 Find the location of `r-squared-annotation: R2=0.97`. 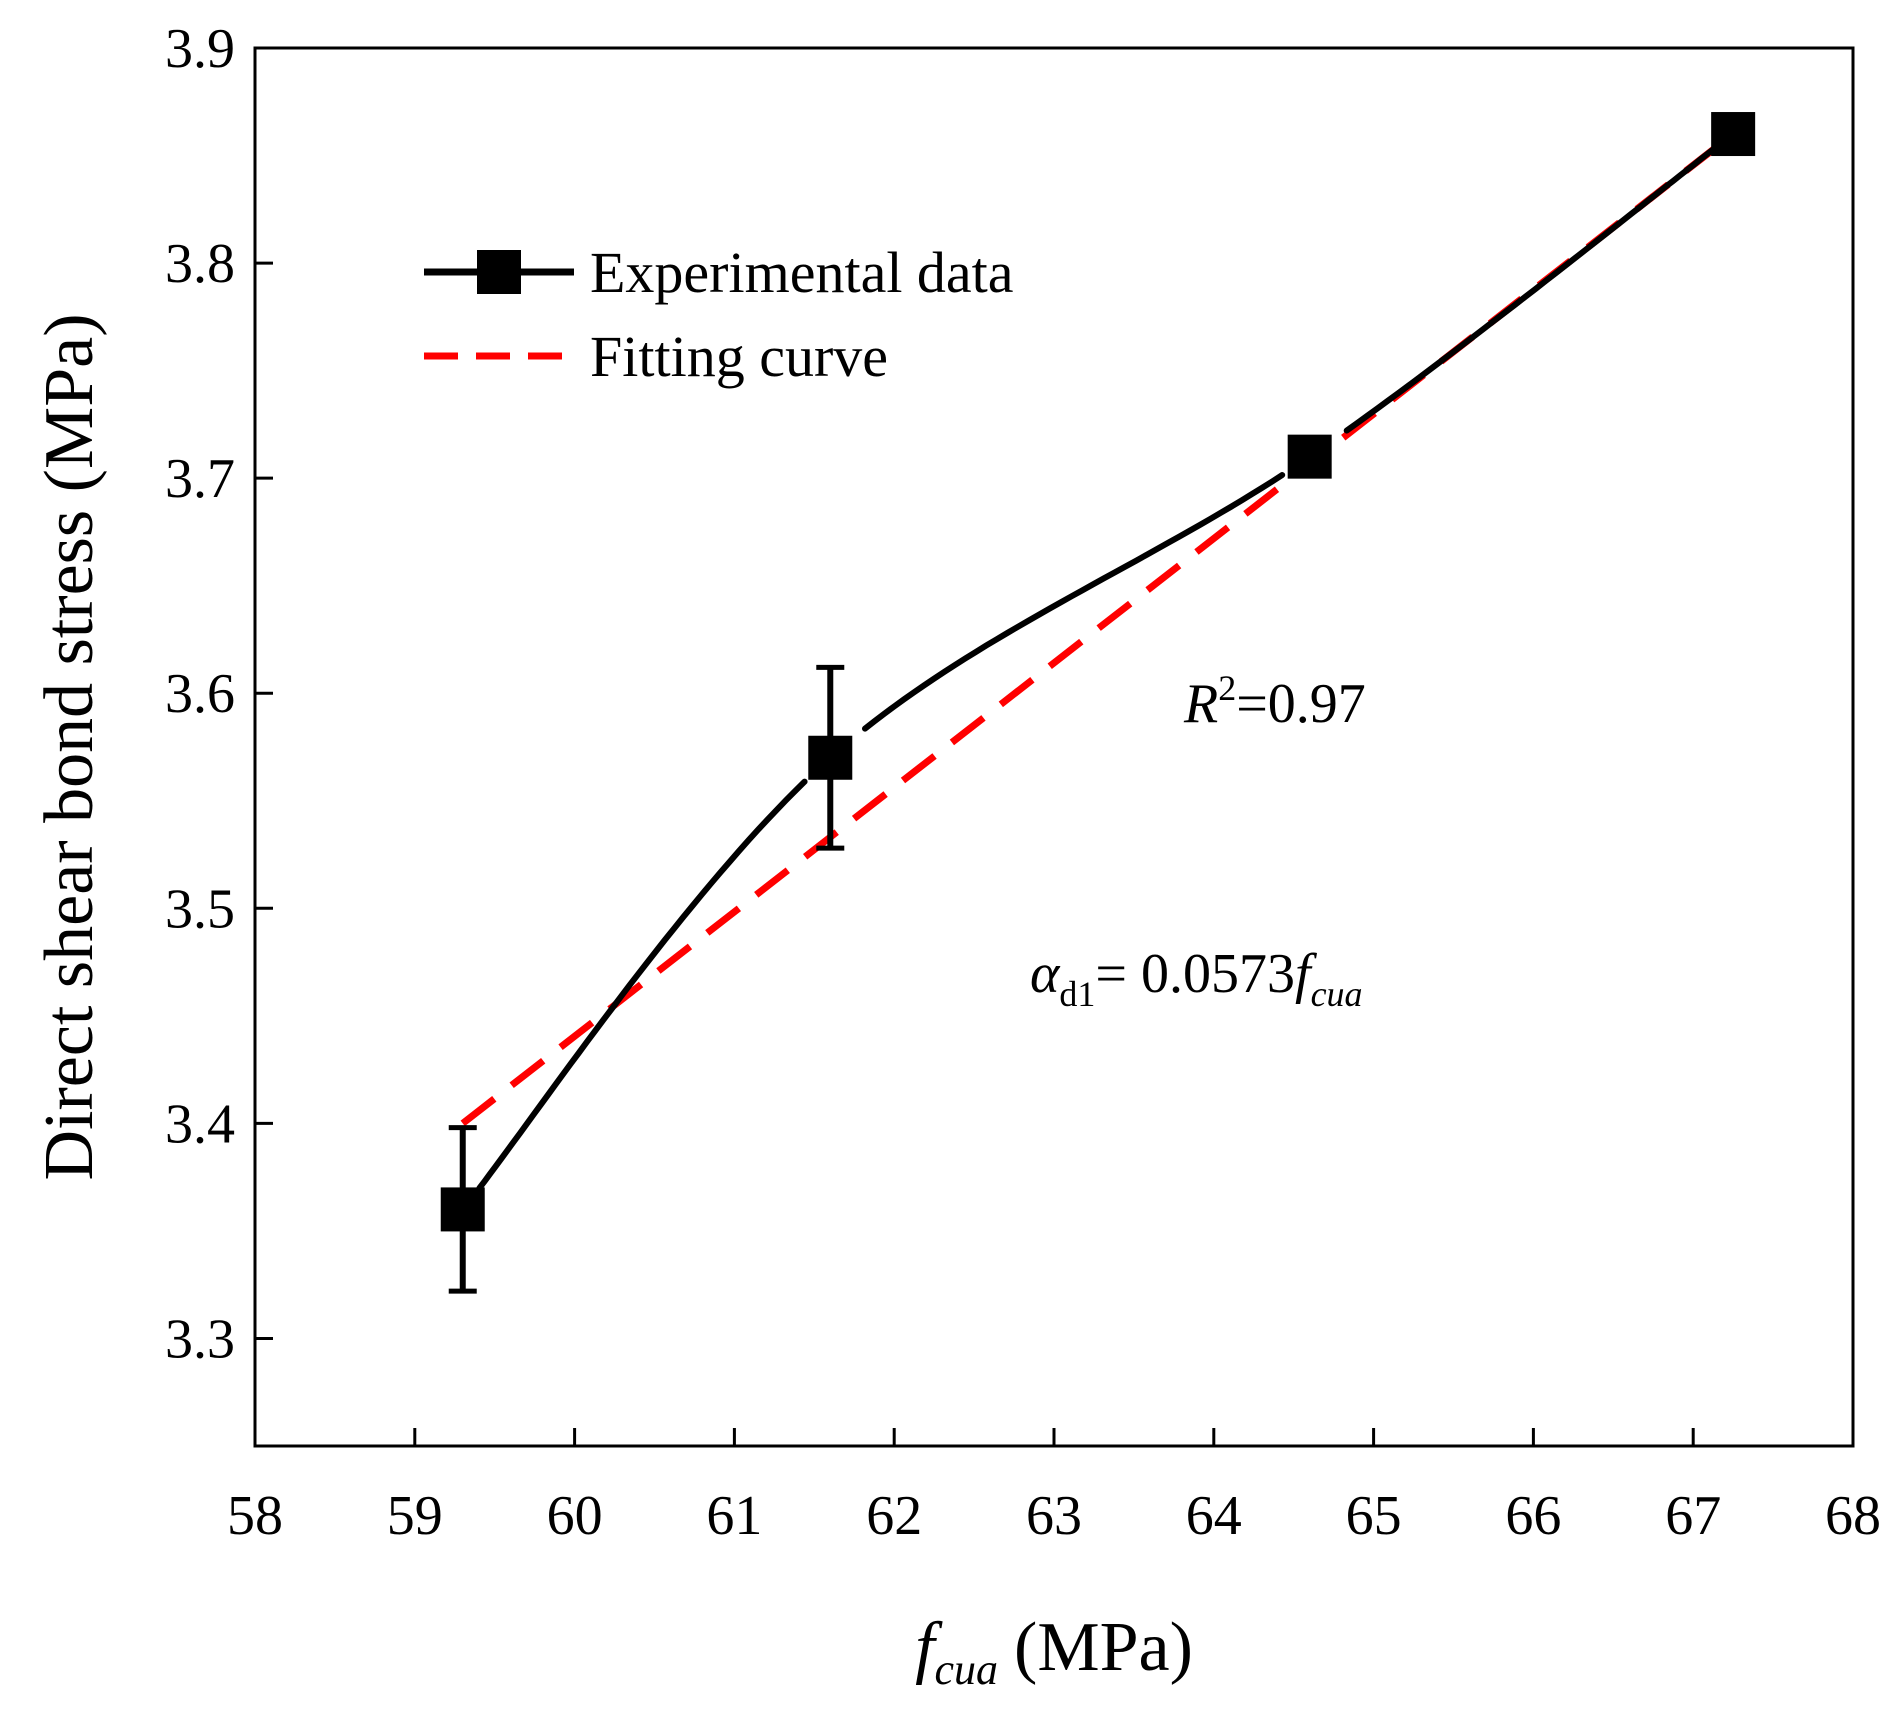

r-squared-annotation: R2=0.97 is located at coordinates (1274, 701).